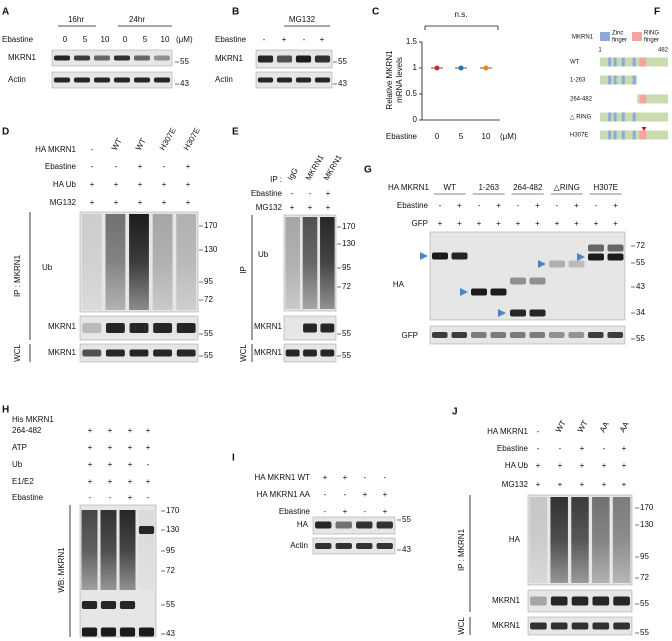 The height and width of the screenshot is (641, 672). Describe the element at coordinates (647, 507) in the screenshot. I see `marker: 170` at that location.